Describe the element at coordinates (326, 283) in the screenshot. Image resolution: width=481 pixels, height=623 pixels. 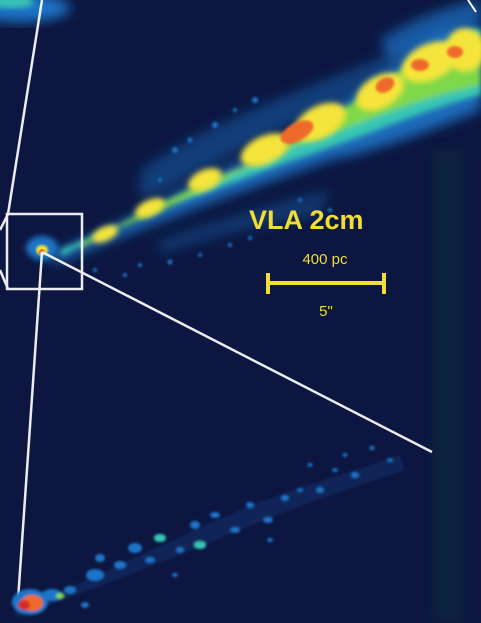
I see `scale-bar` at that location.